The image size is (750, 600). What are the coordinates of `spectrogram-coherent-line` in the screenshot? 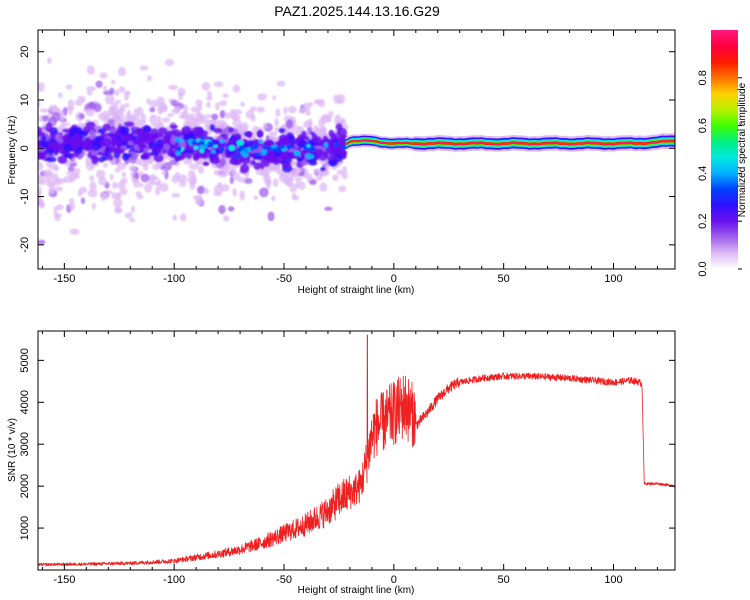 It's located at (510, 142).